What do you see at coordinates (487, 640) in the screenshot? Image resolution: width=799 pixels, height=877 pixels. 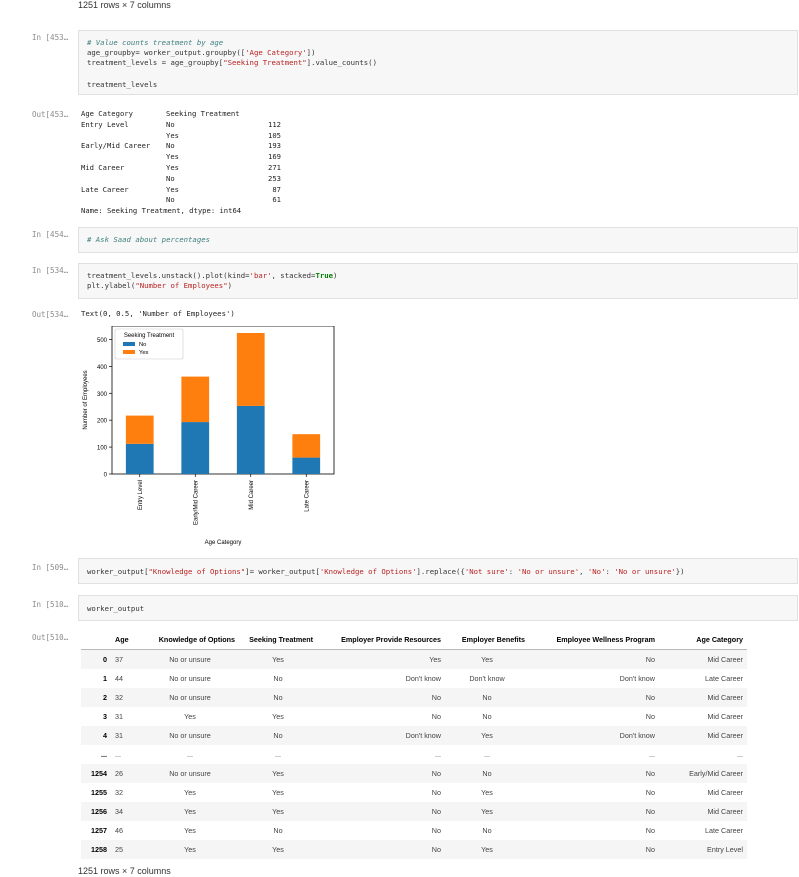 I see `column-header: Employer Benefits` at bounding box center [487, 640].